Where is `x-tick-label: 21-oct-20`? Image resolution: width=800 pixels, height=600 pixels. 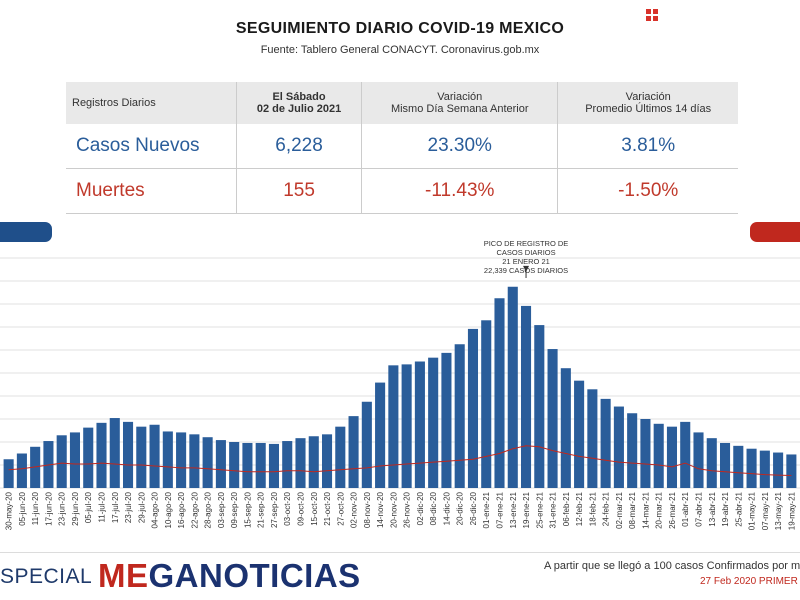
x-tick-label: 21-oct-20 is located at coordinates (327, 508).